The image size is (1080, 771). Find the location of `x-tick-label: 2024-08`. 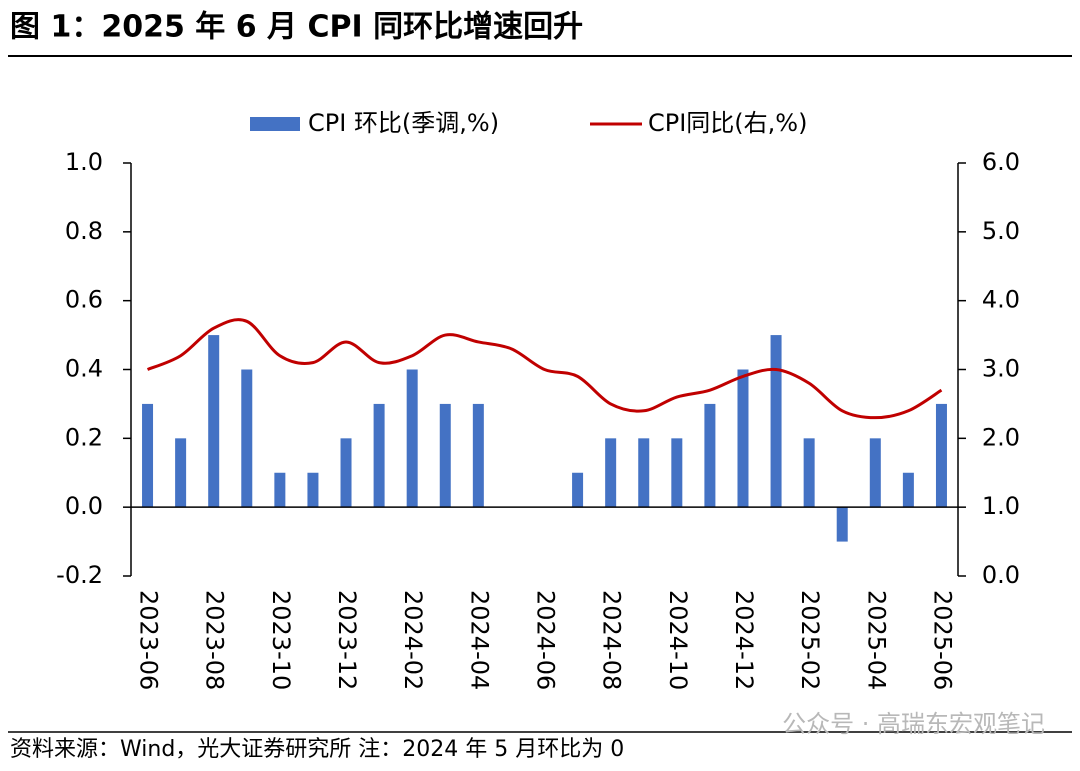

x-tick-label: 2024-08 is located at coordinates (612, 640).